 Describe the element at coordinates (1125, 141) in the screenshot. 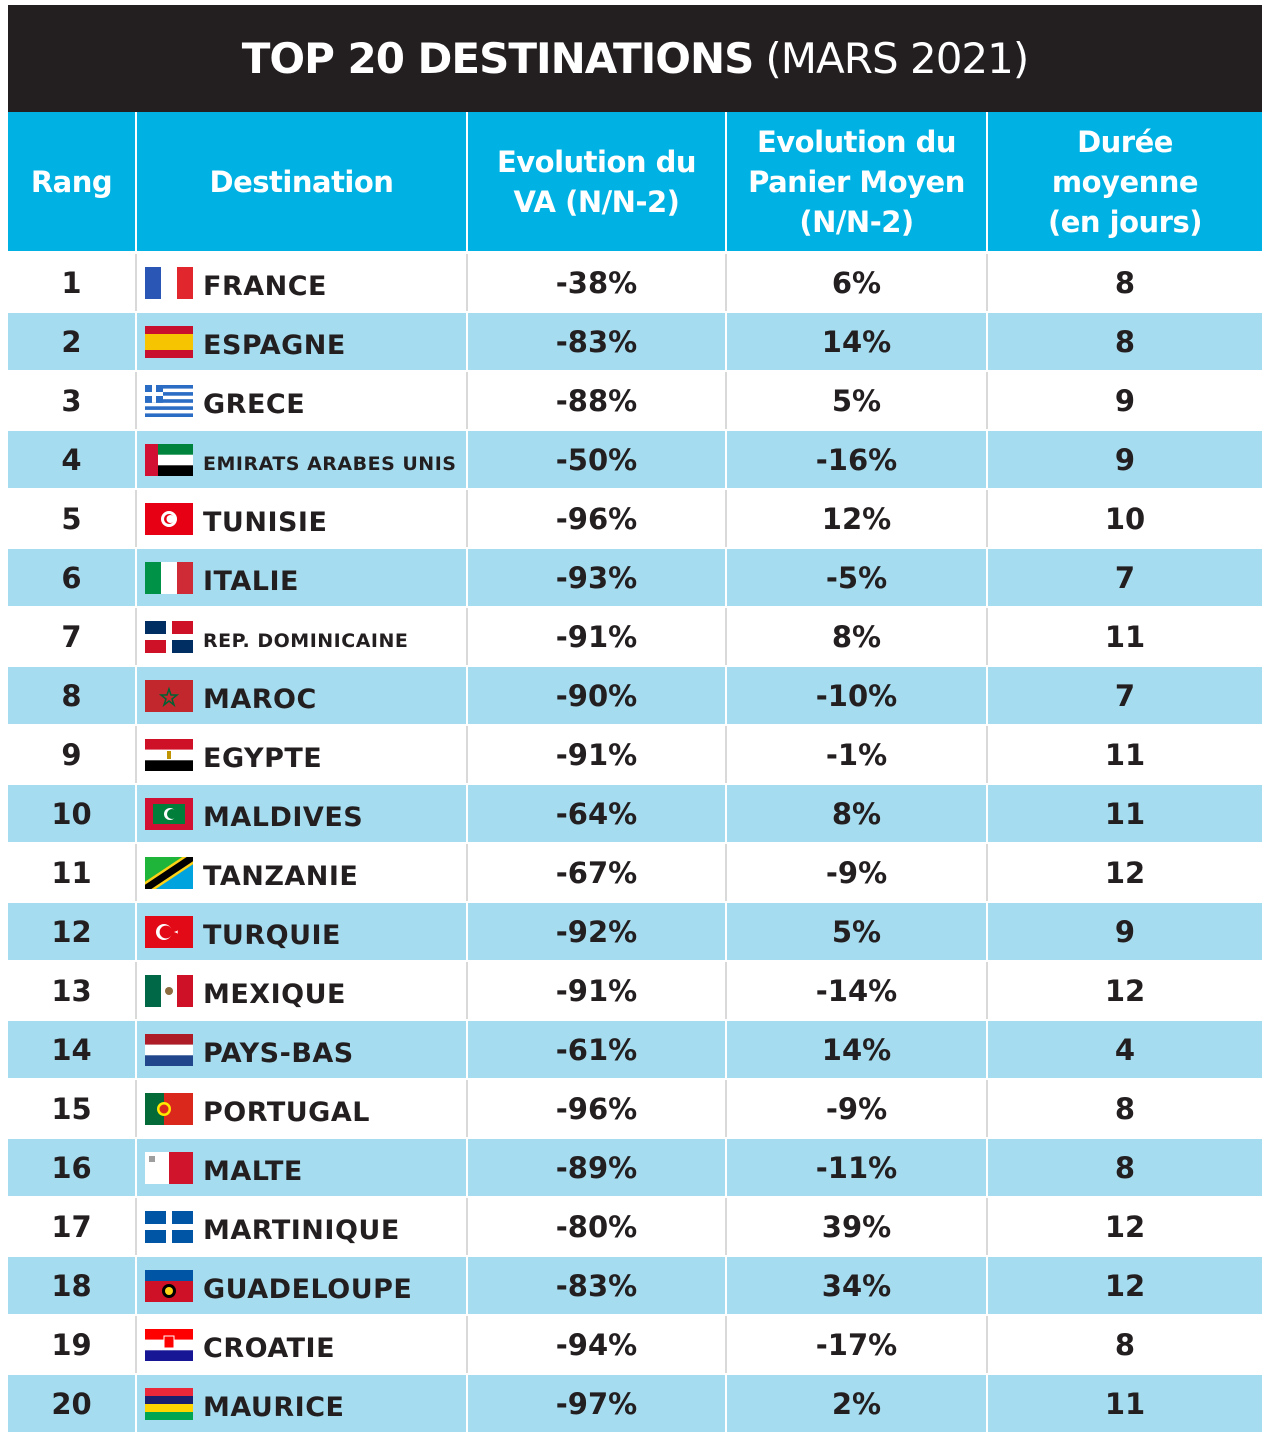

I see `header-duree-line1: Durée` at that location.